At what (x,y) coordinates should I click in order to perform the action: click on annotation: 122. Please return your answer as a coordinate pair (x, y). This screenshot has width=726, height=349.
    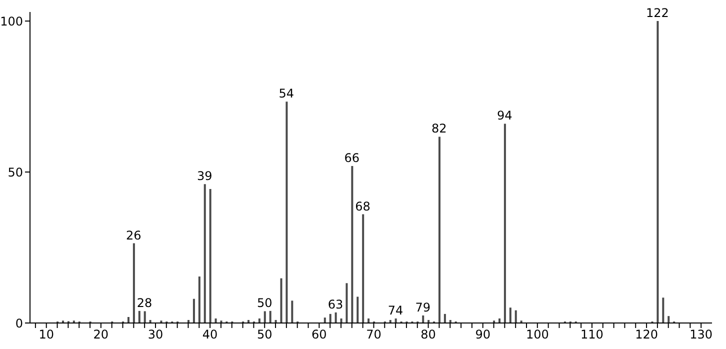
    Looking at the image, I should click on (657, 13).